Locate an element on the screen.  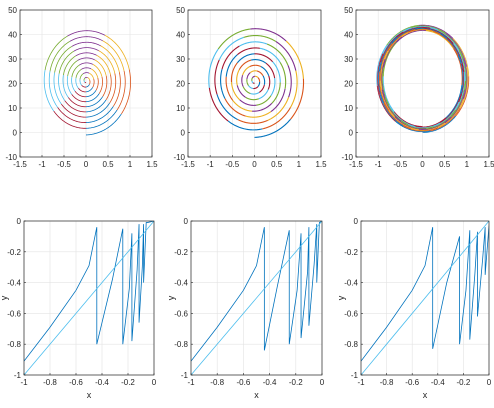
y-tick-label: -0.2 is located at coordinates (14, 252).